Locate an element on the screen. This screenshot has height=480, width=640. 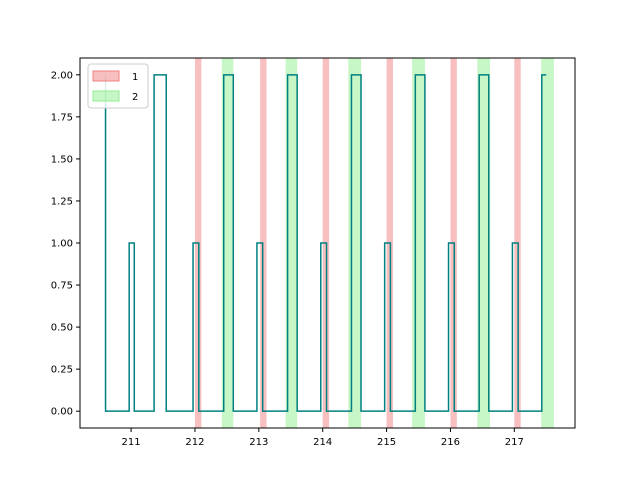
x-axis: 211 212 213 214 215 216 217 is located at coordinates (323, 438).